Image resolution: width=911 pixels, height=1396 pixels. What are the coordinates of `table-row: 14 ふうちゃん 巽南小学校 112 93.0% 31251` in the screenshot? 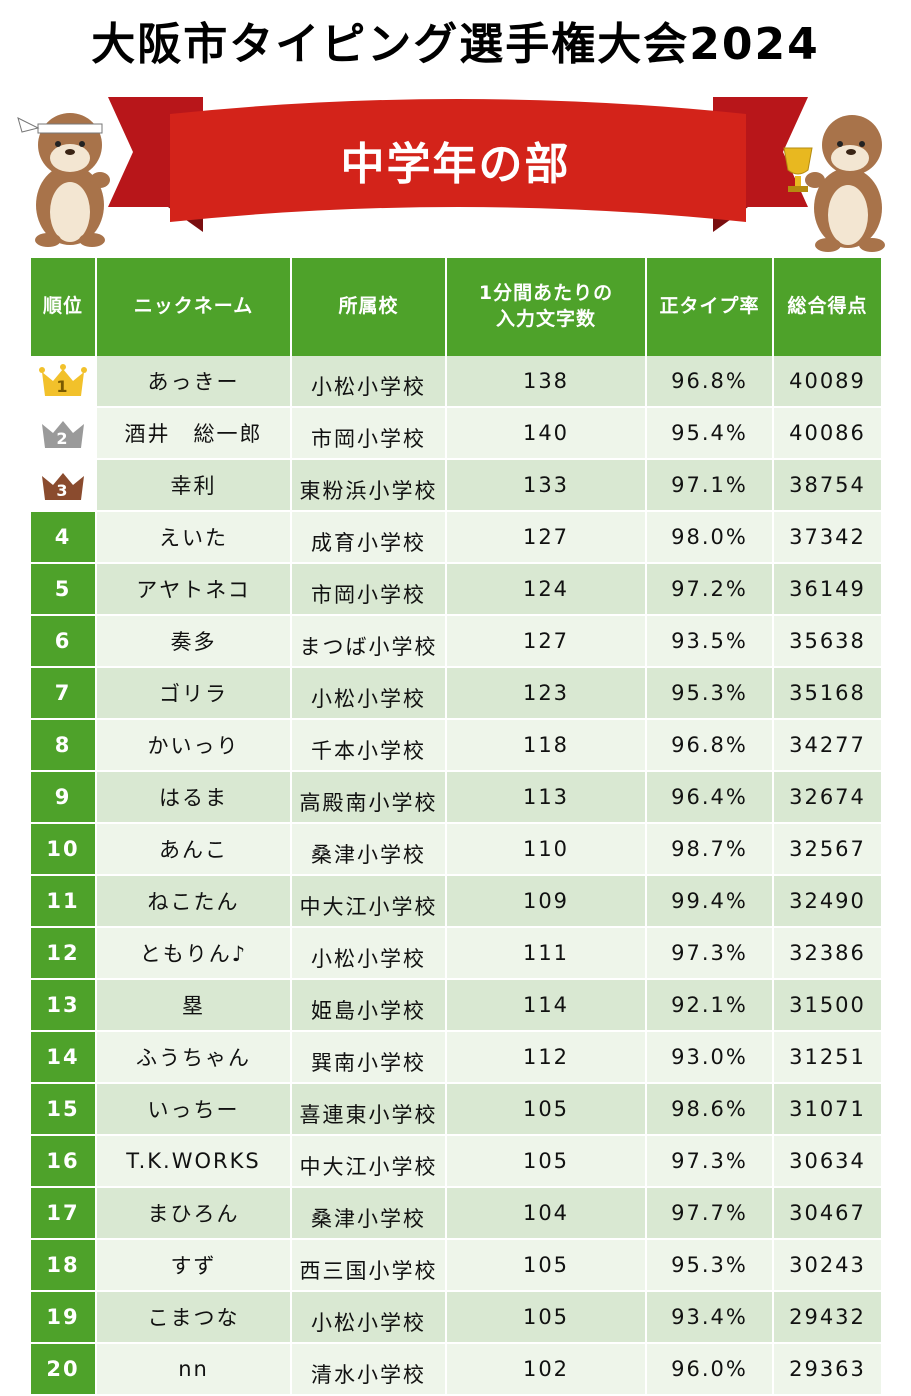 It's located at (456, 1058).